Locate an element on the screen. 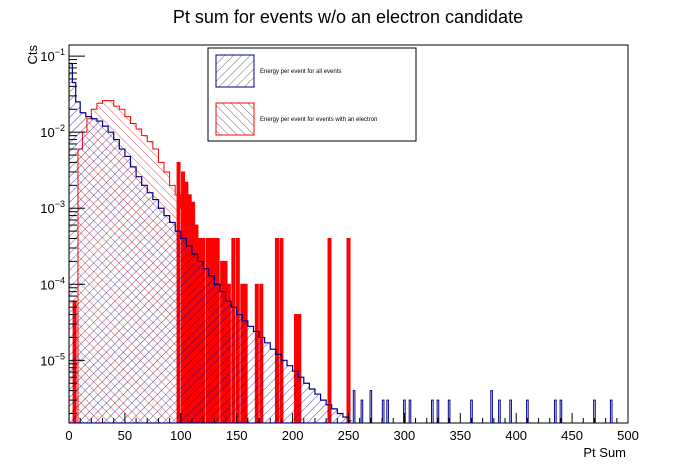 Image resolution: width=696 pixels, height=472 pixels. x-tick-label: 150 is located at coordinates (237, 435).